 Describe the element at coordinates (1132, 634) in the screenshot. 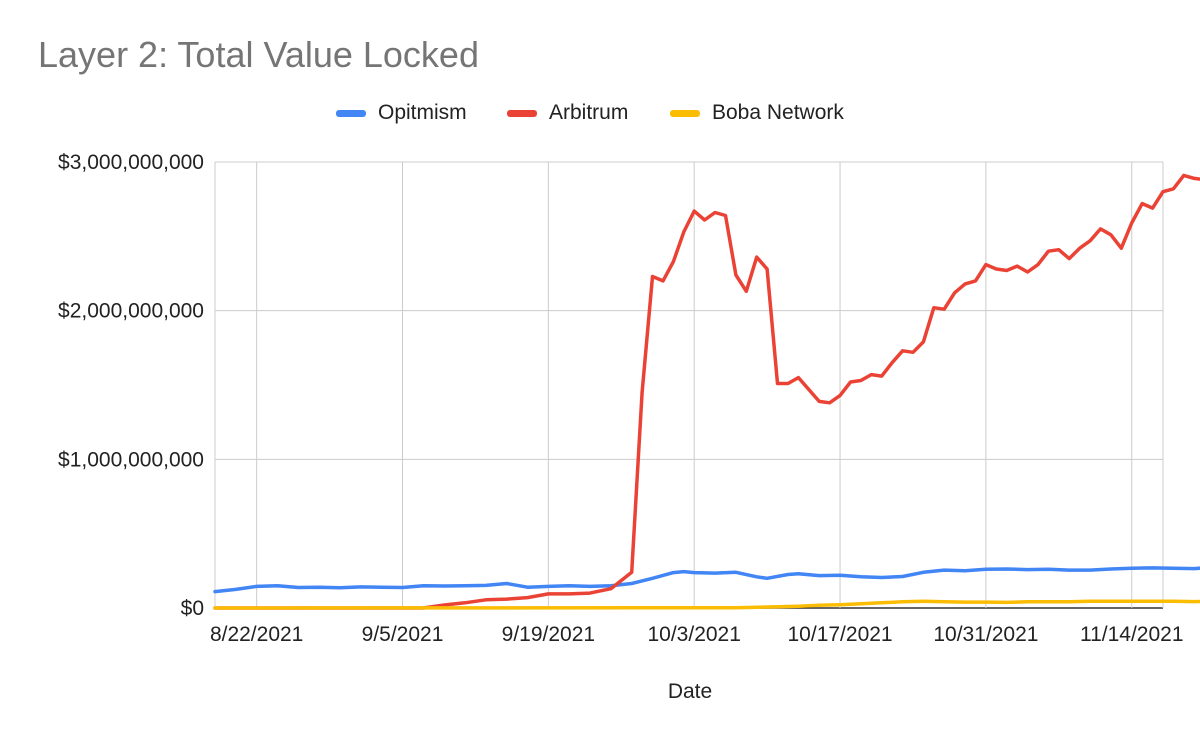

I see `x-tick-label: 11/14/2021` at that location.